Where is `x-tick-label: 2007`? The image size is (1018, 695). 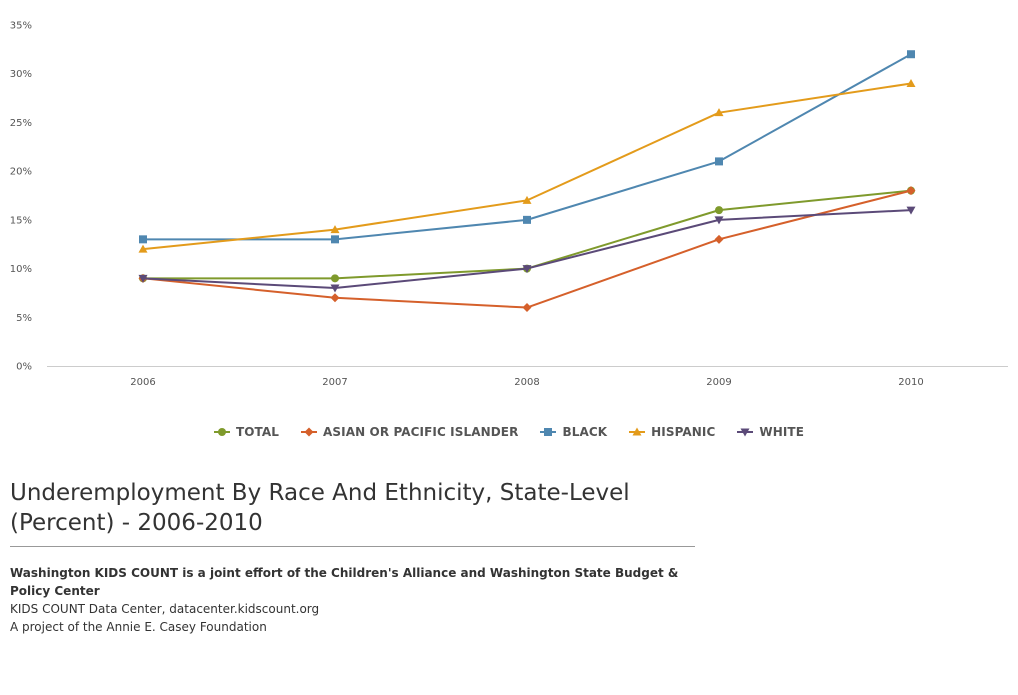 x-tick-label: 2007 is located at coordinates (334, 382).